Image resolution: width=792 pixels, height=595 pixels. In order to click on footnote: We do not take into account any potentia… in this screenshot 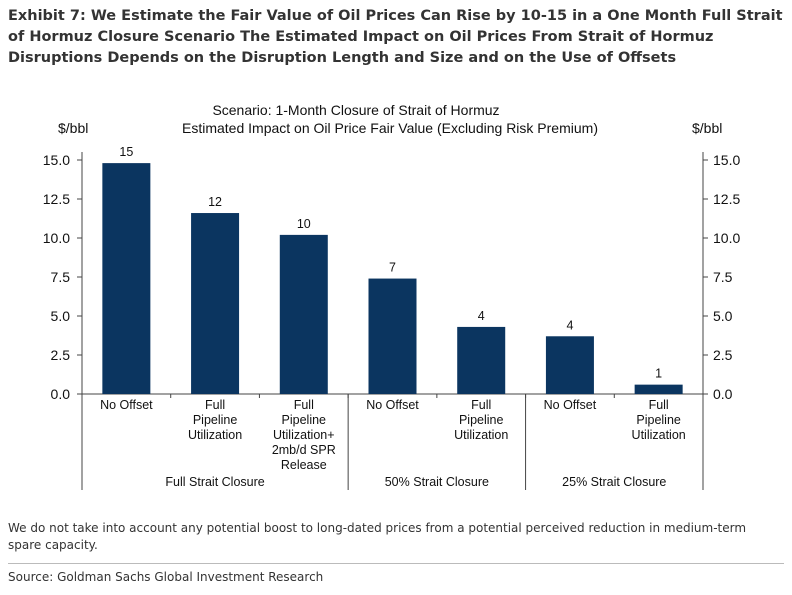, I will do `click(377, 536)`.